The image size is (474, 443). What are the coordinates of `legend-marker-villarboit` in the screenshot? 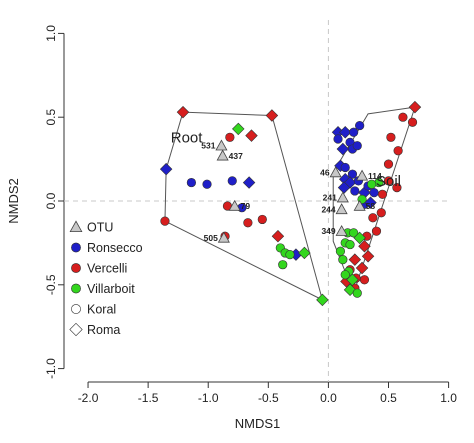 It's located at (76, 288).